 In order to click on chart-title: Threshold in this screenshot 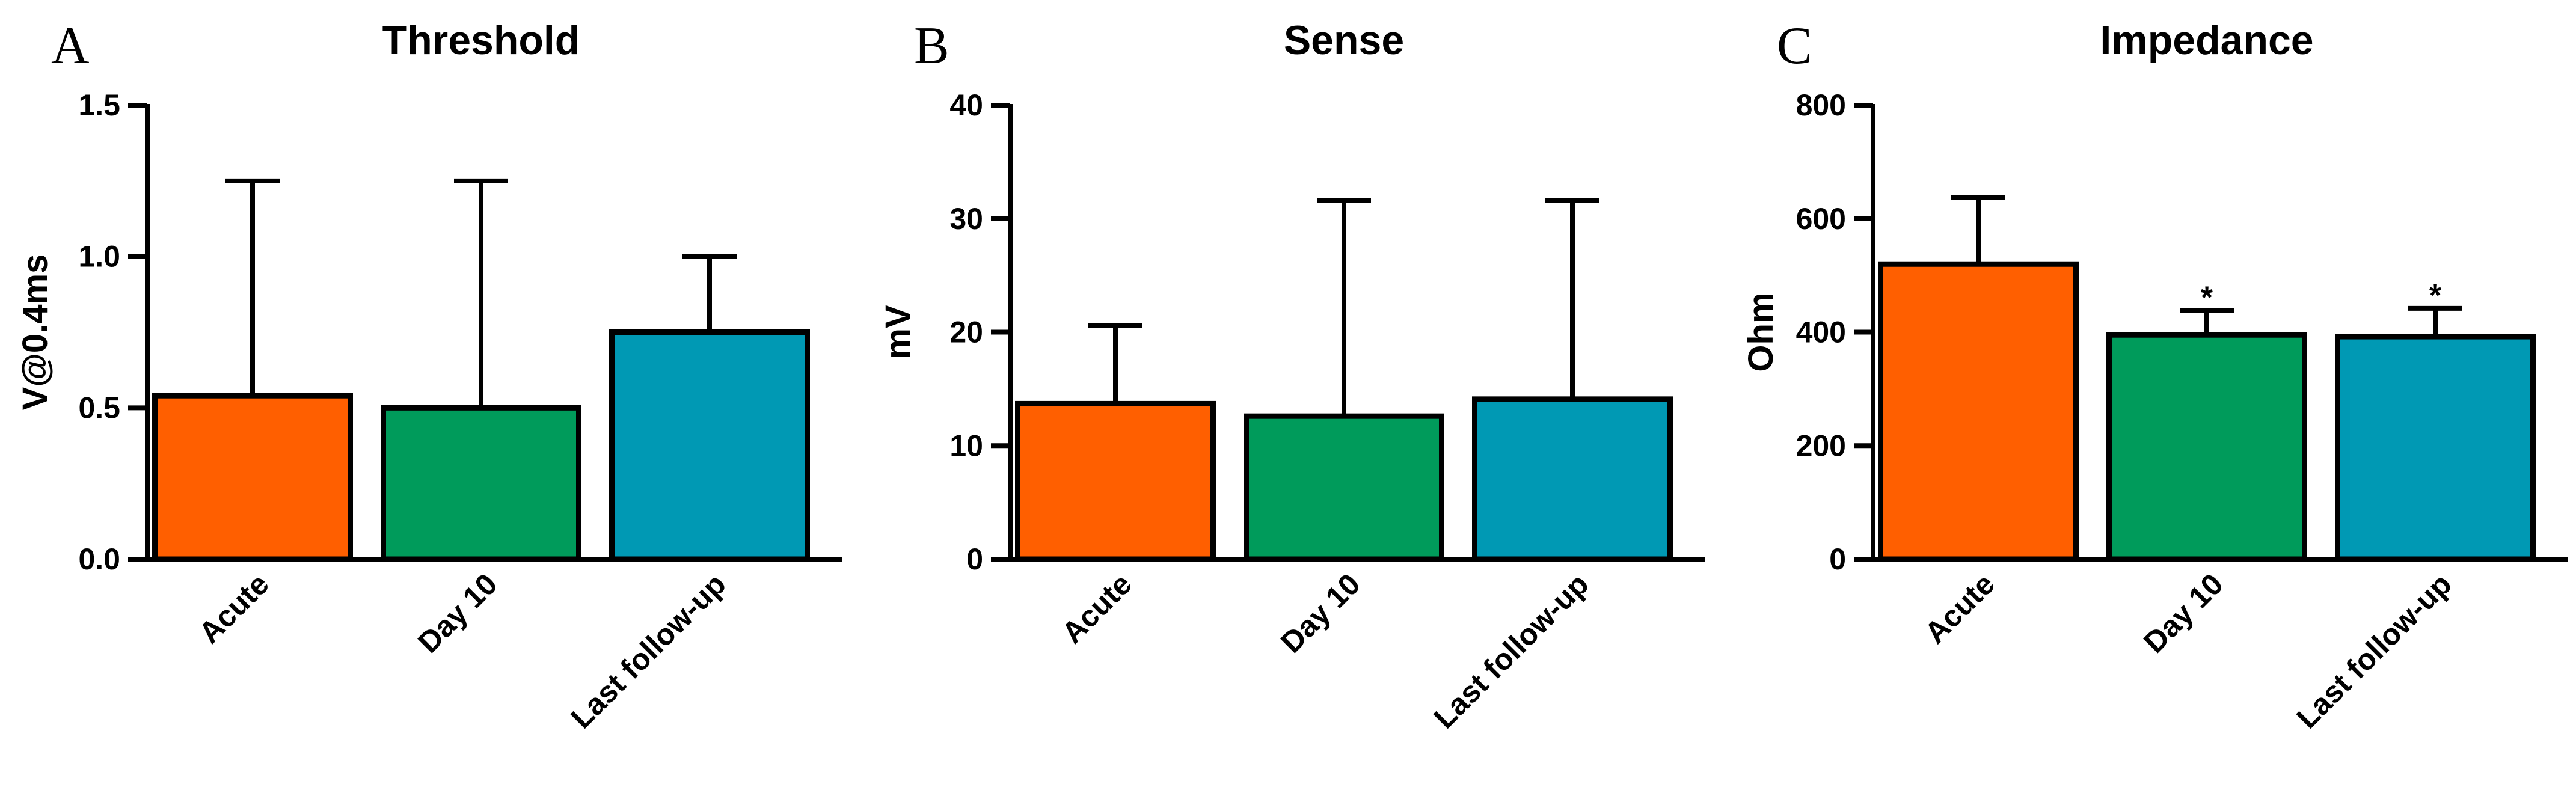, I will do `click(481, 40)`.